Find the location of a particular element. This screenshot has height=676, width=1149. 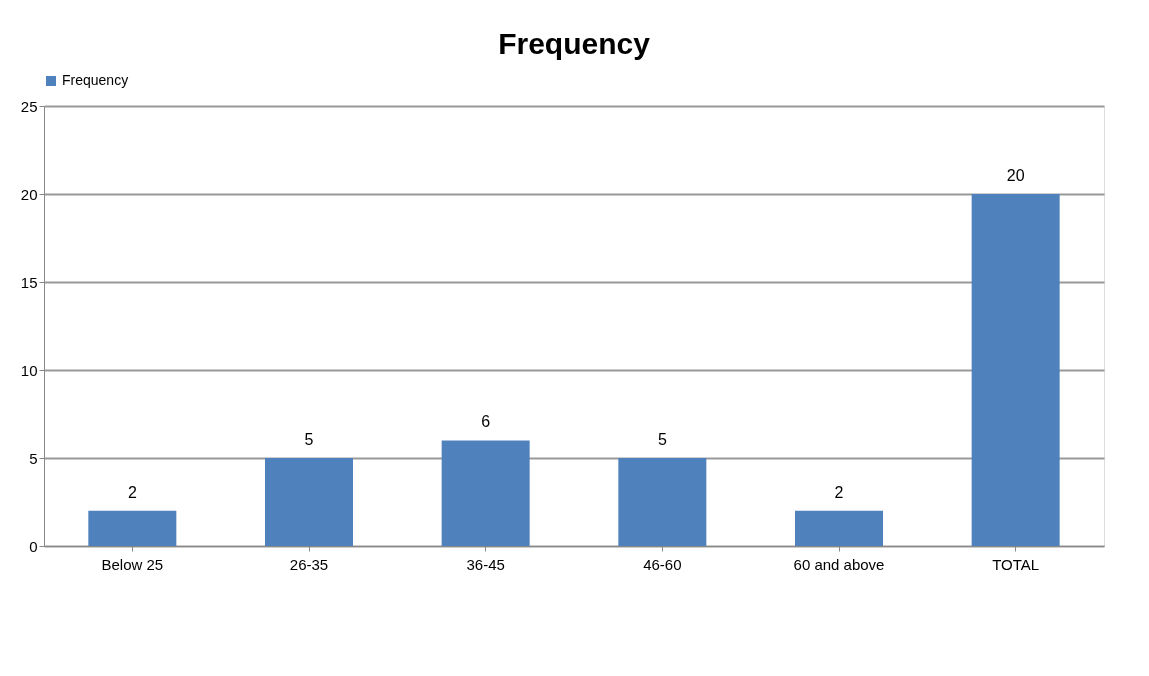

x-tick-label: 60 and above is located at coordinates (839, 564).